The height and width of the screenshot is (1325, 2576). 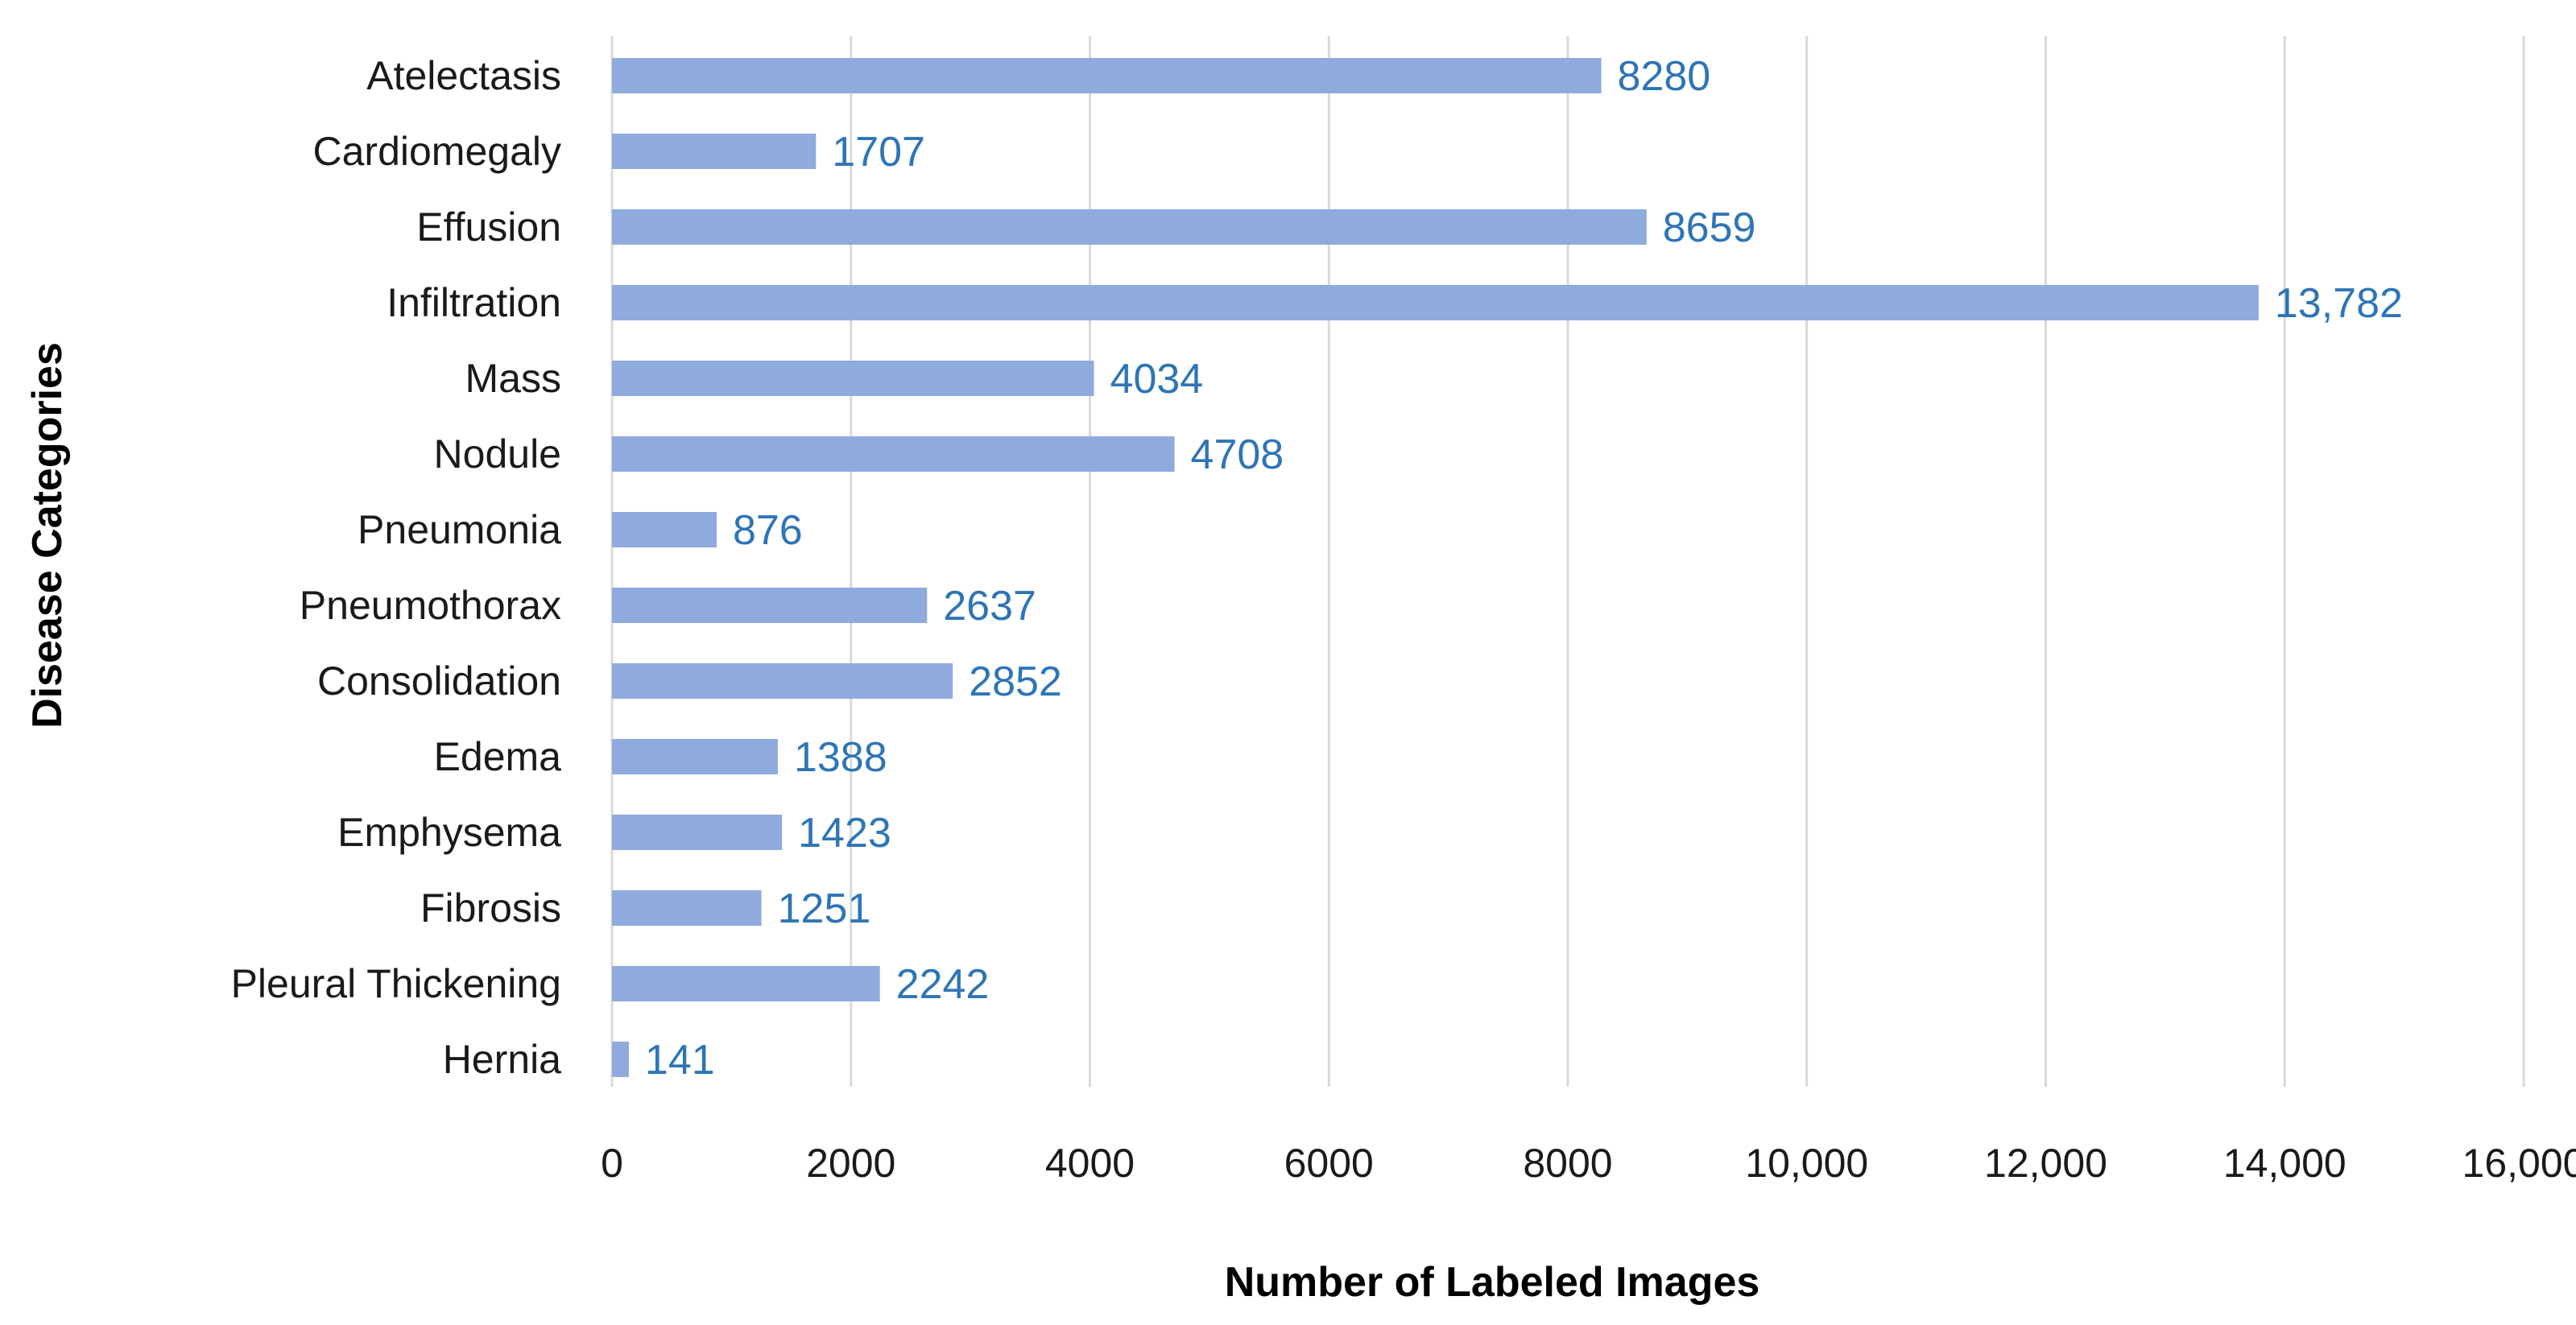 What do you see at coordinates (449, 832) in the screenshot?
I see `category-label: Emphysema` at bounding box center [449, 832].